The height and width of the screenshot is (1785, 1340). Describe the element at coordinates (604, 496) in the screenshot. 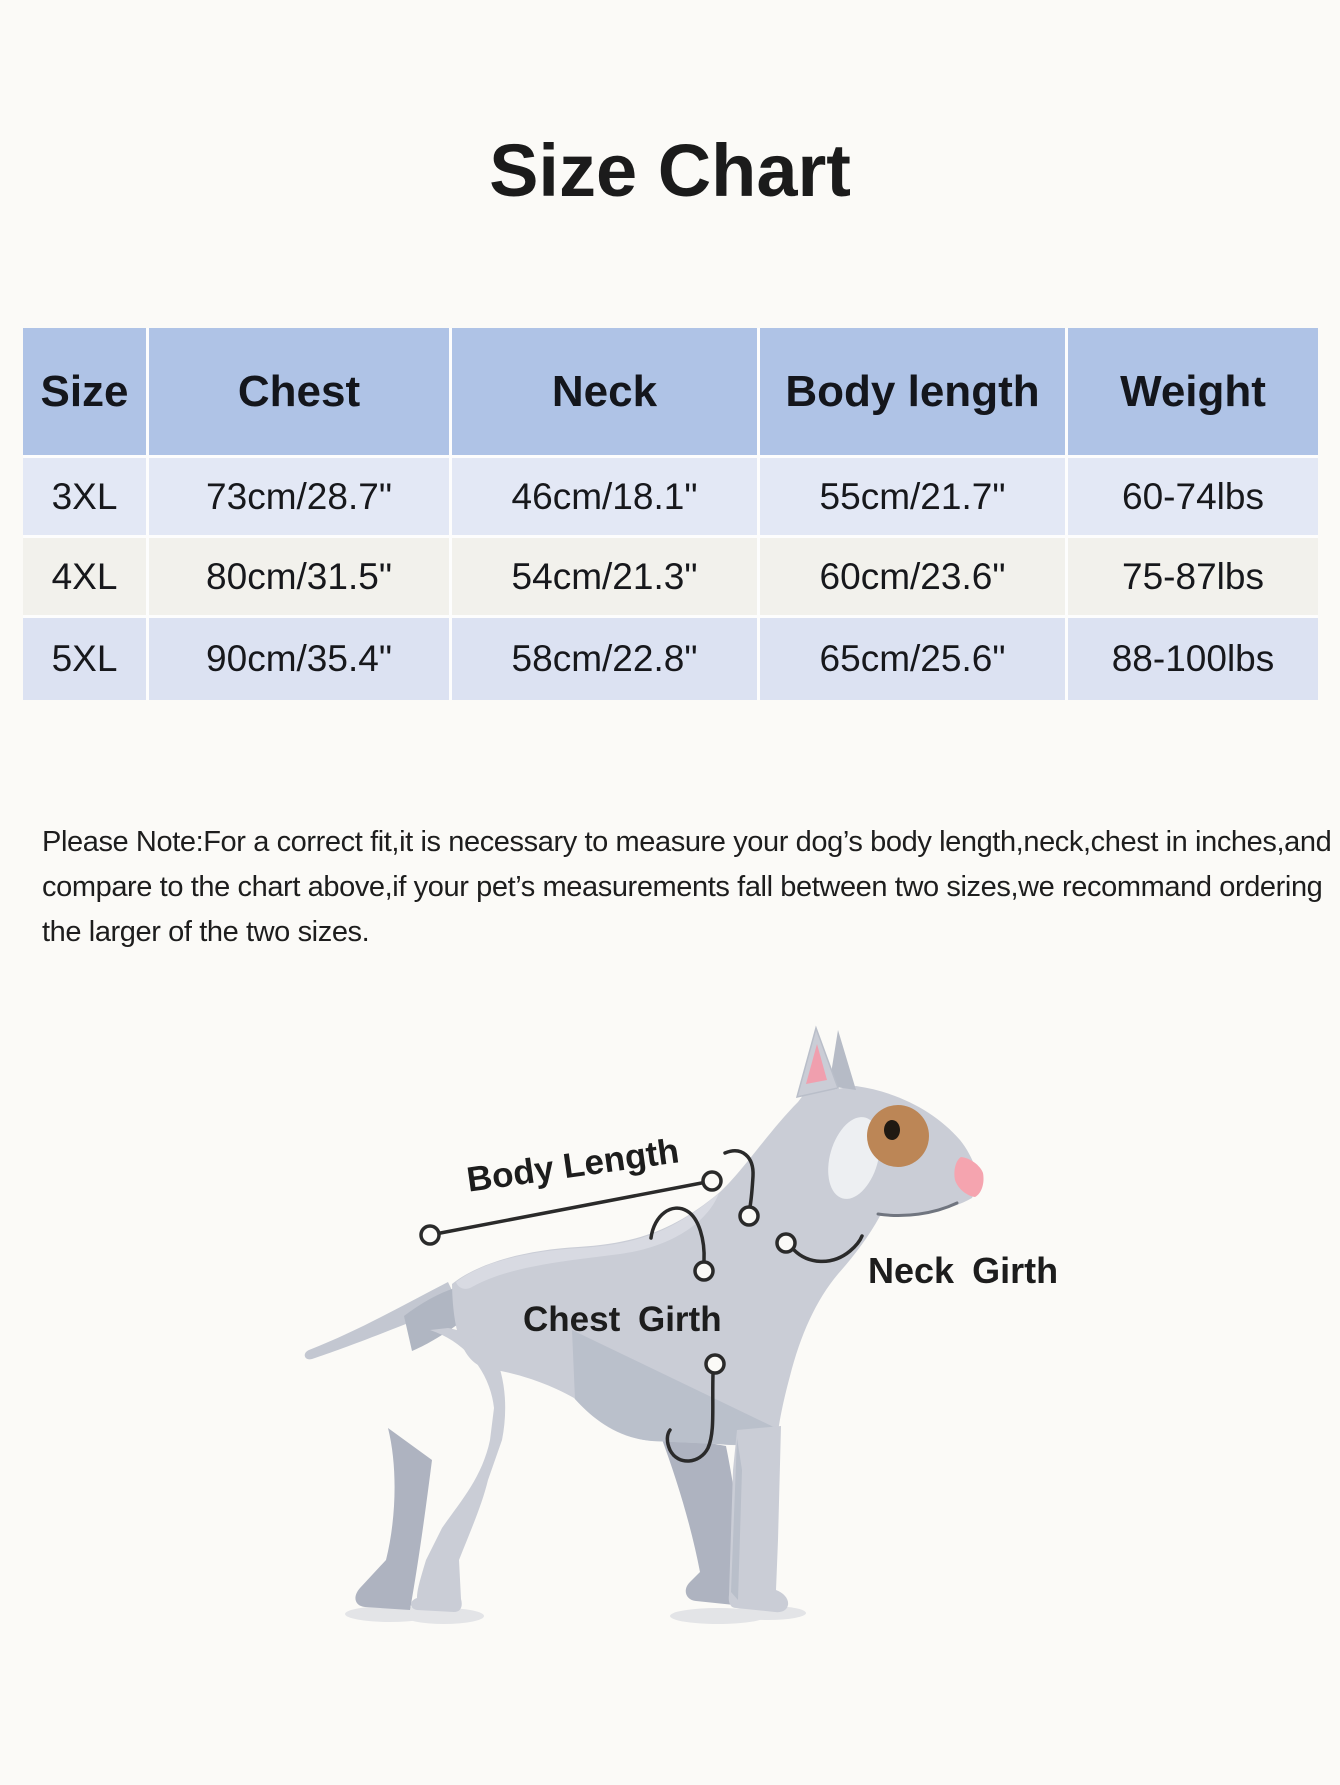

I see `cell-3xl-neck: 46cm/18.1"` at that location.